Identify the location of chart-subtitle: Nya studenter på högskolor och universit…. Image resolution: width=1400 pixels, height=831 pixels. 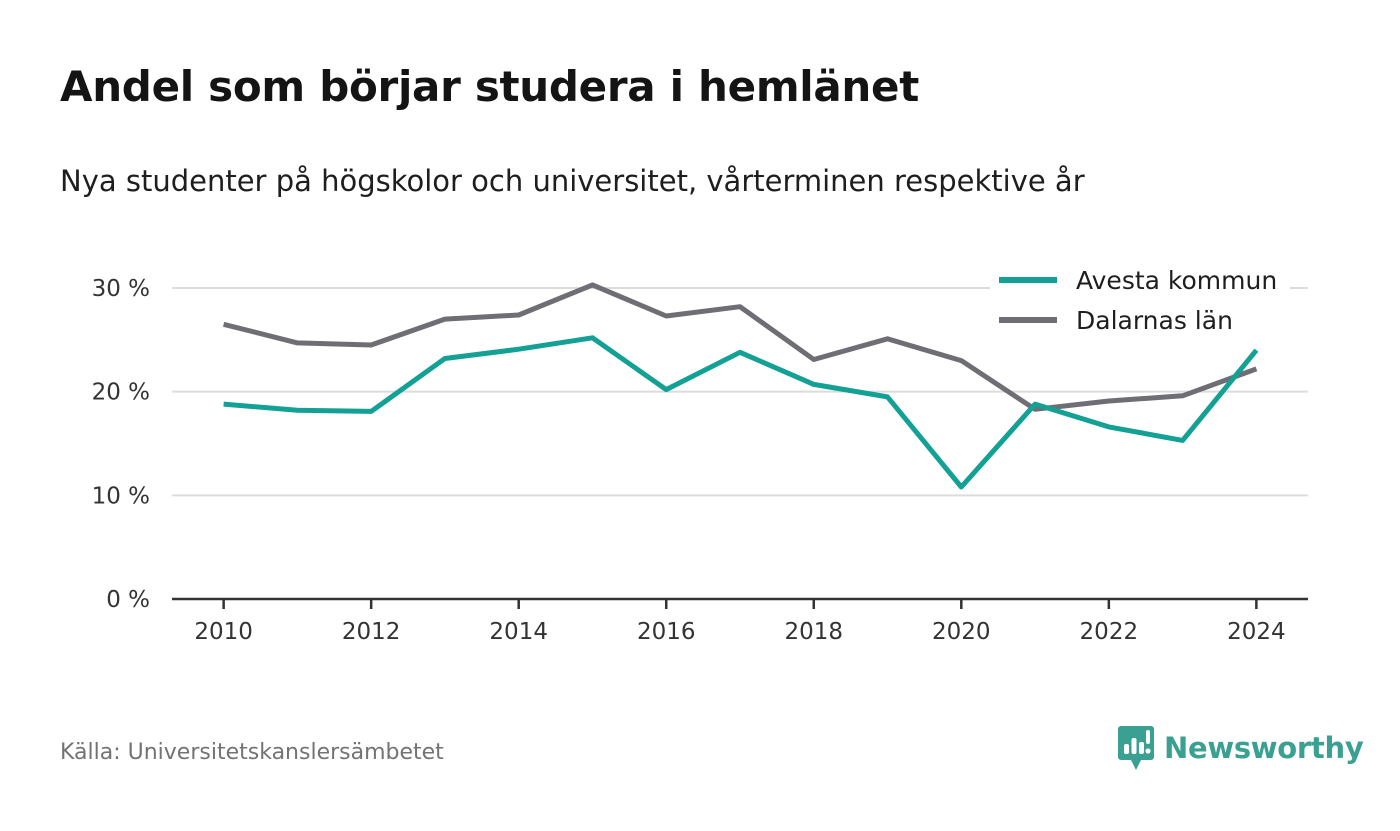
(572, 181).